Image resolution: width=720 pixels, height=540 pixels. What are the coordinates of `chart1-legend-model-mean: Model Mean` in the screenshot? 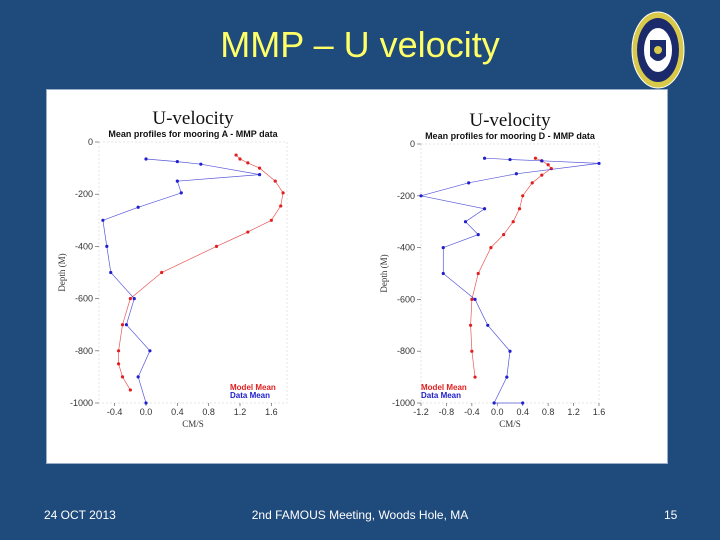 It's located at (253, 387).